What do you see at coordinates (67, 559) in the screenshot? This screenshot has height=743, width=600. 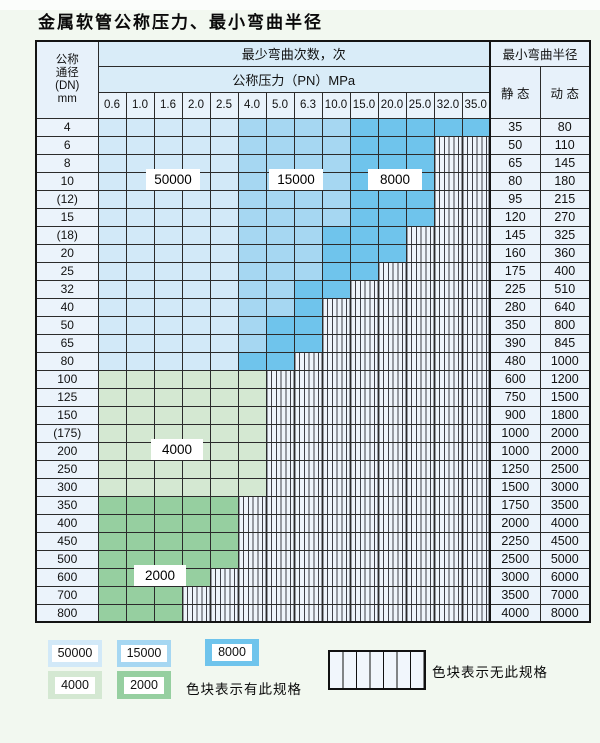 I see `dn-cell: 500` at bounding box center [67, 559].